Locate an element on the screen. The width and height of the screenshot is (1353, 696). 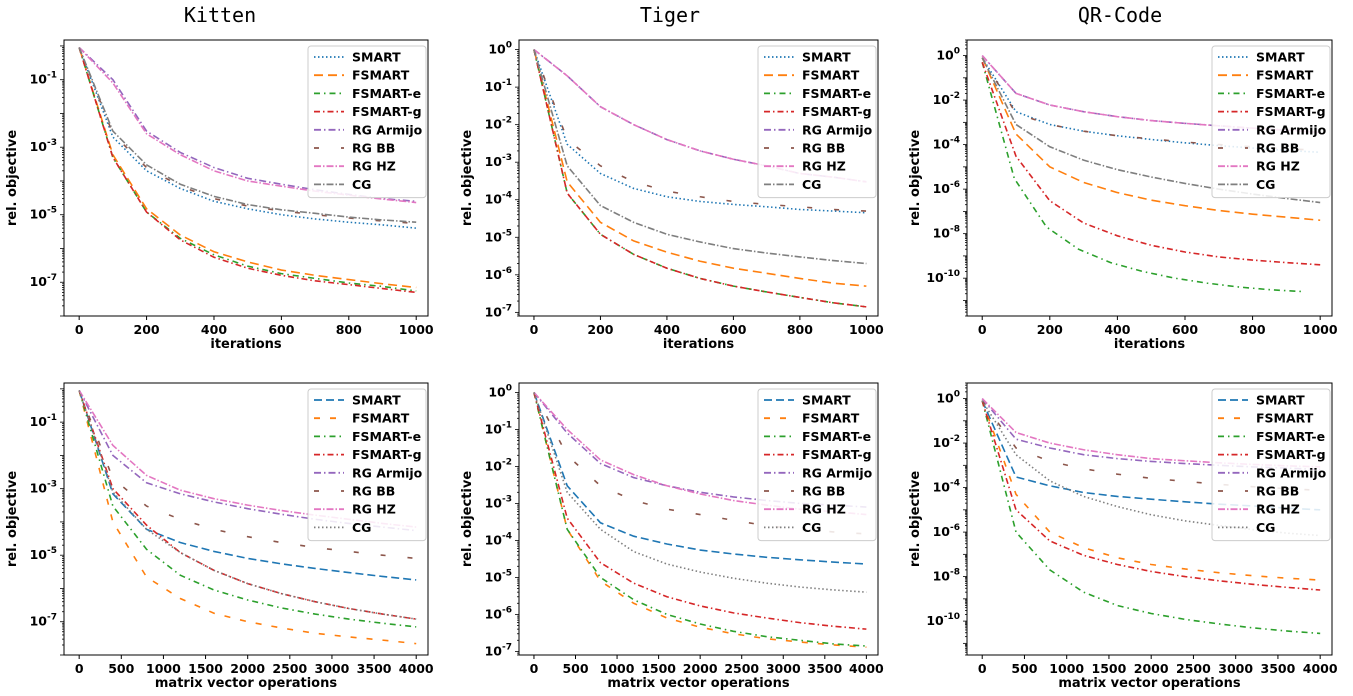
y-tick-label: 10⁻³ is located at coordinates (43, 146).